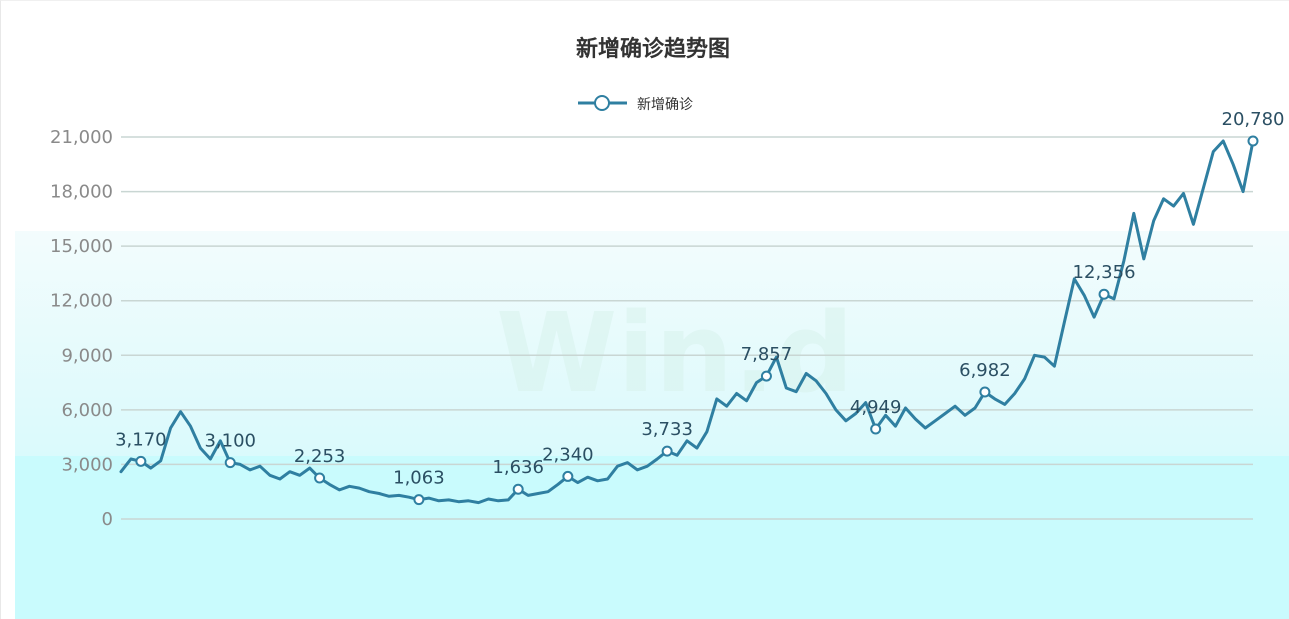 This screenshot has width=1289, height=619. What do you see at coordinates (87, 410) in the screenshot?
I see `y-tick-label: 6,000` at bounding box center [87, 410].